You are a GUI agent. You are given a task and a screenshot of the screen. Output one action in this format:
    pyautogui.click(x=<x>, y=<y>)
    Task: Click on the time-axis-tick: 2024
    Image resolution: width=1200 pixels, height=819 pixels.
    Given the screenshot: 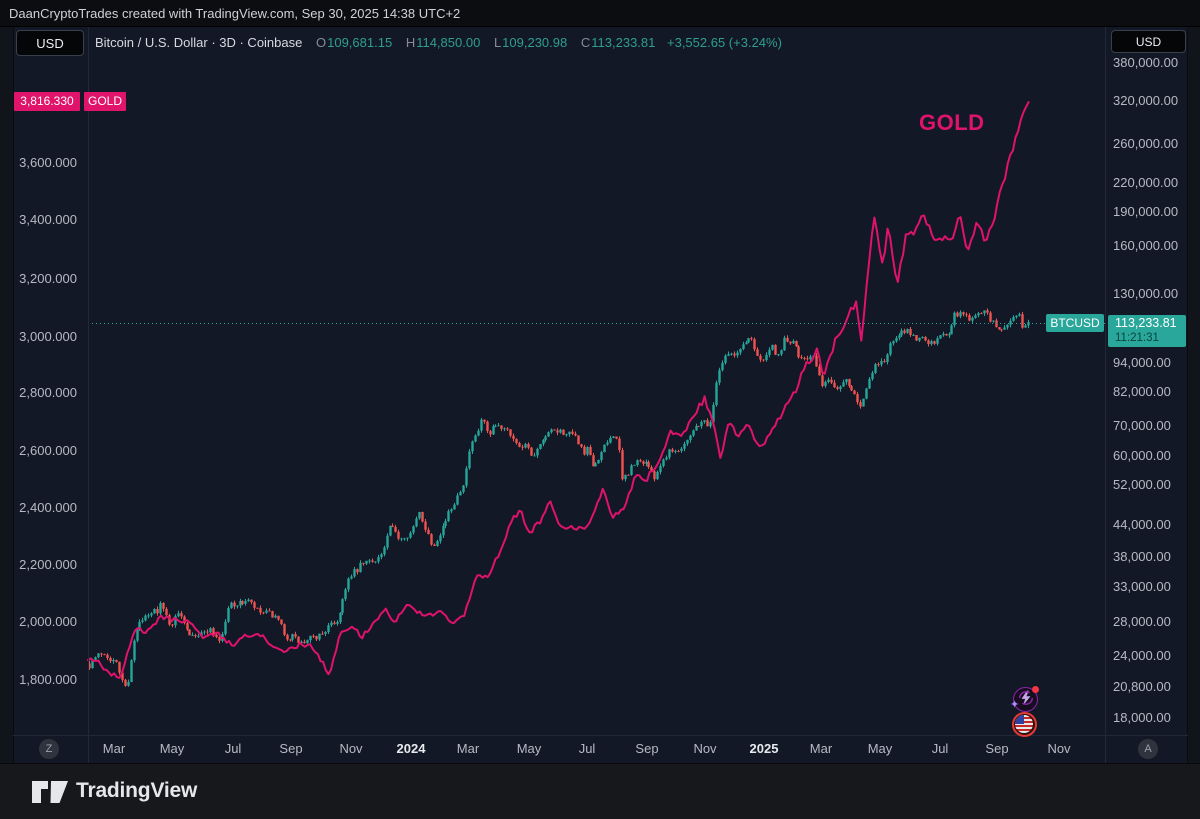 What is the action you would take?
    pyautogui.click(x=411, y=748)
    